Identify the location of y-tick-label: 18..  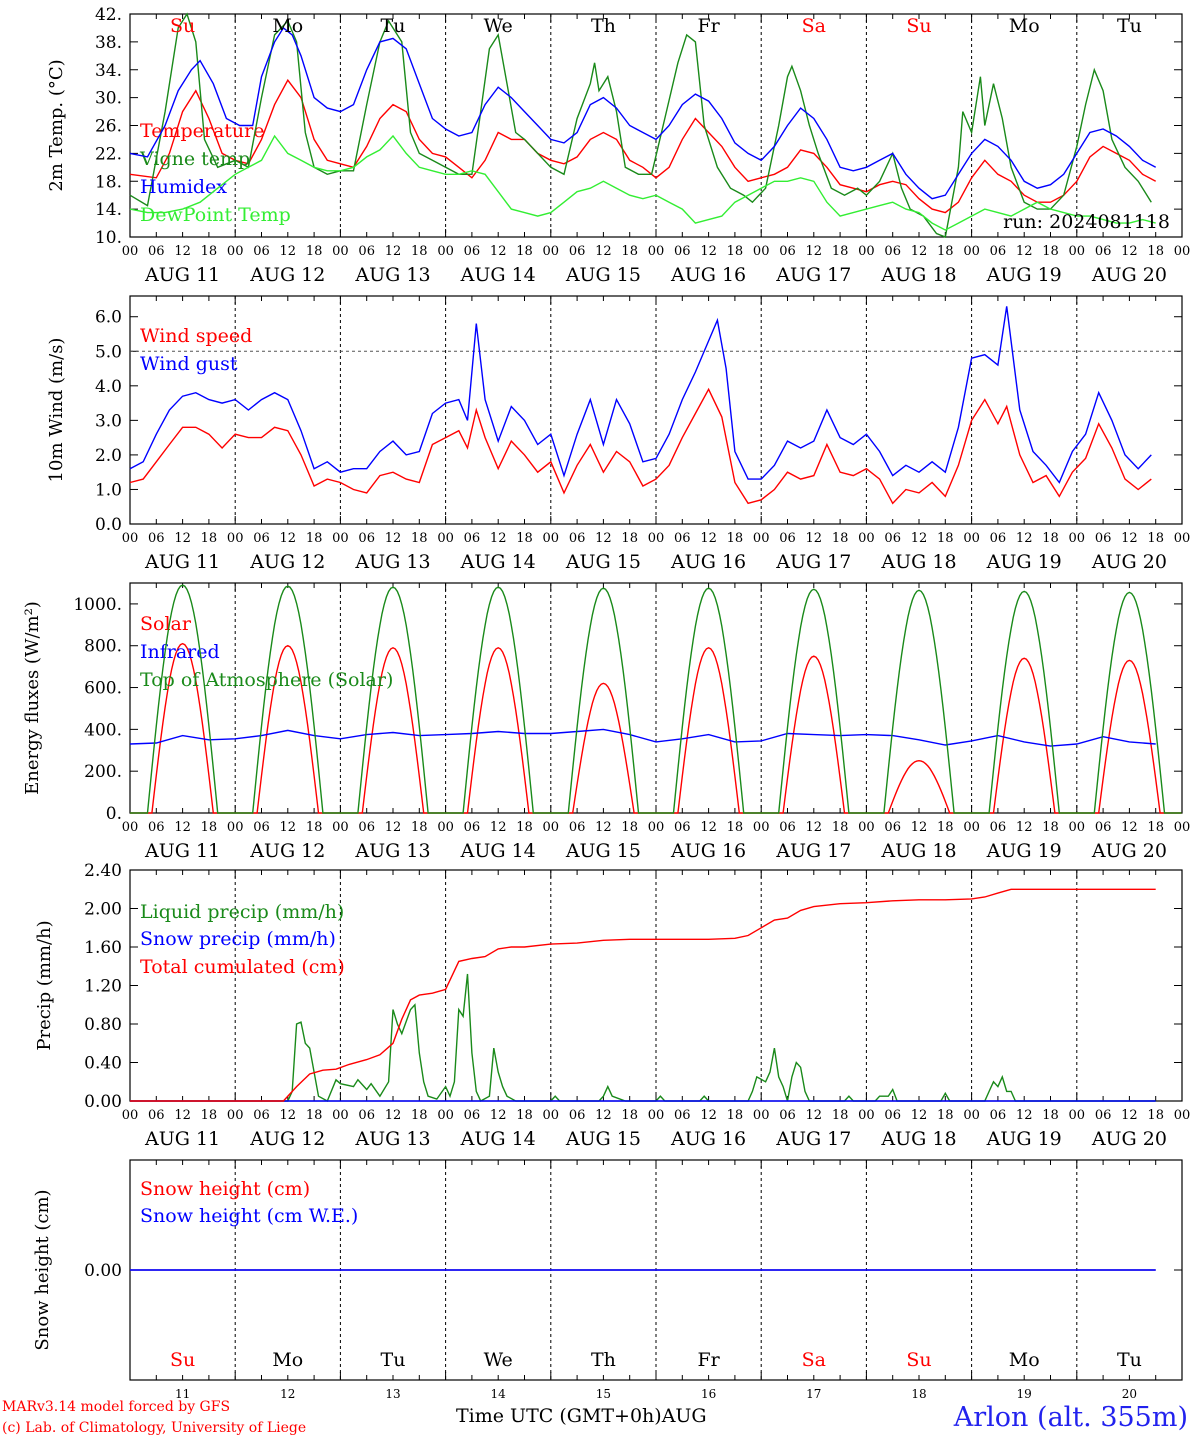
(108, 182).